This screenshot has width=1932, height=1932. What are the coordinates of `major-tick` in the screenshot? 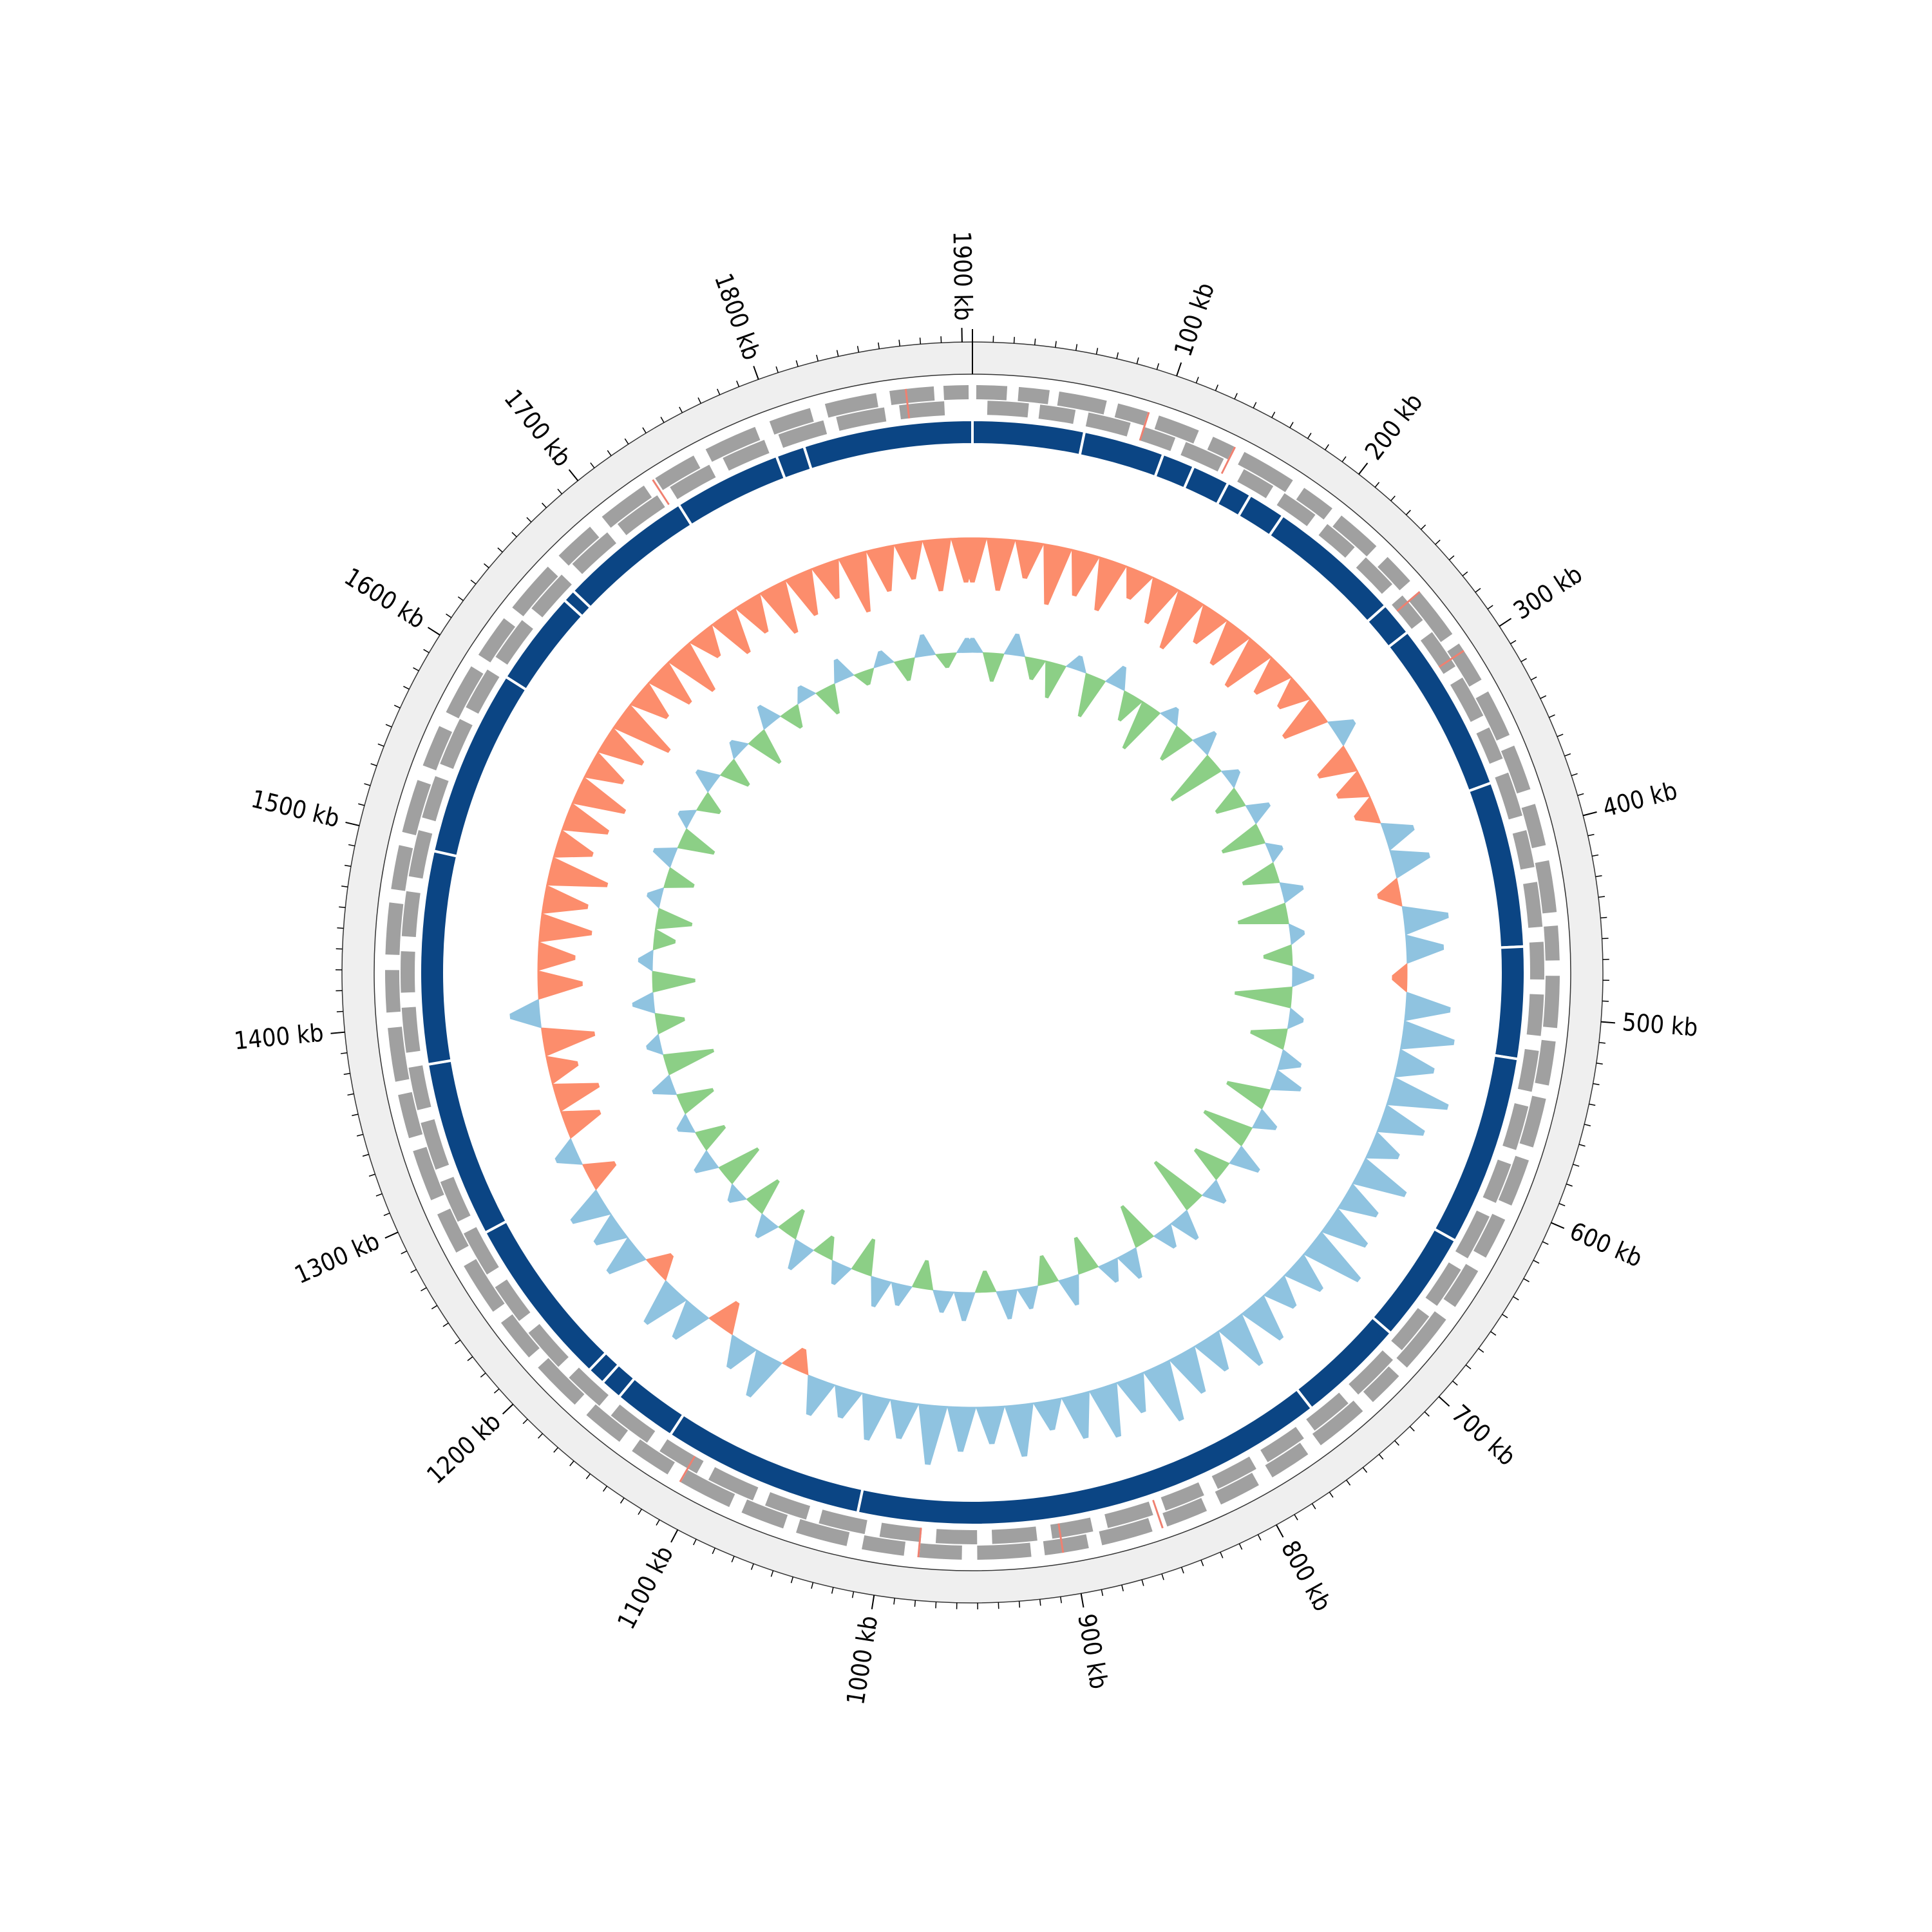 It's located at (433, 631).